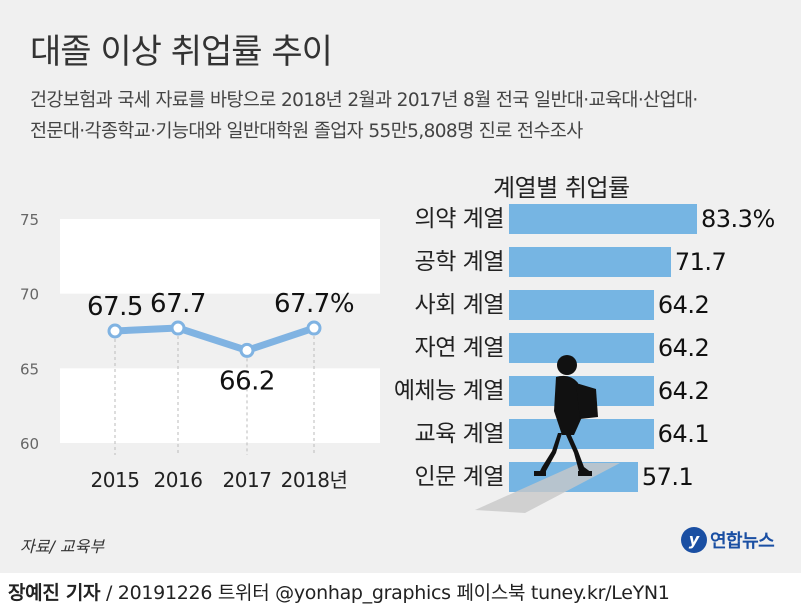 The image size is (801, 615). Describe the element at coordinates (115, 307) in the screenshot. I see `data-label: 67.5` at that location.